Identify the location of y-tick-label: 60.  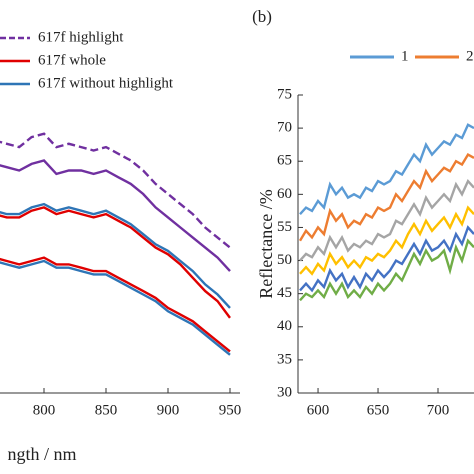
(284, 194).